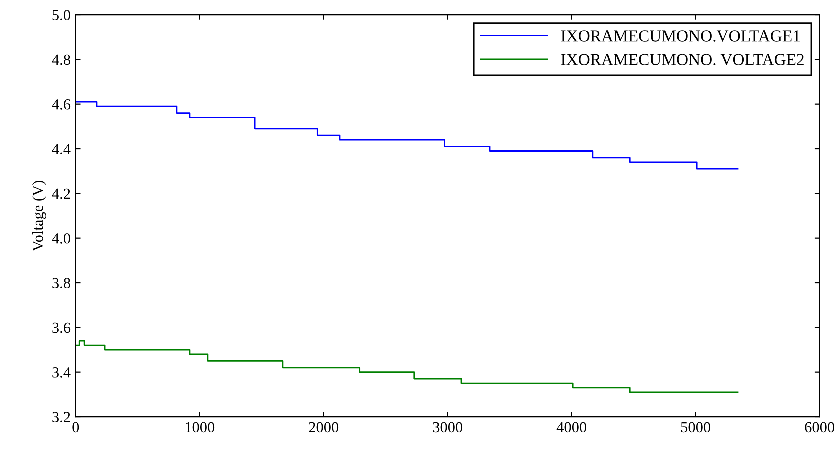 The width and height of the screenshot is (834, 455). Describe the element at coordinates (682, 60) in the screenshot. I see `legend-label: IXORAMECUMONO. VOLTAGE2` at that location.